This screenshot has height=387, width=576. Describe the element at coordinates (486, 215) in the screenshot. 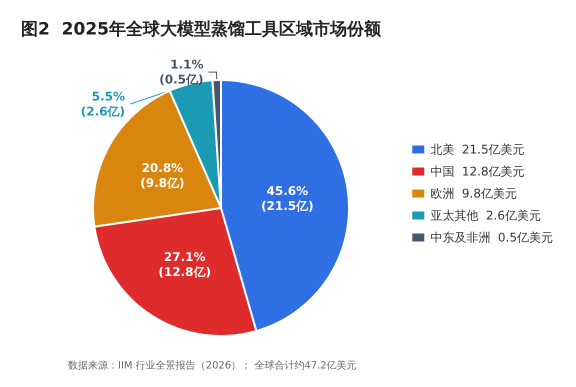

I see `legend-label: 亚太其他 2.6亿美元` at that location.